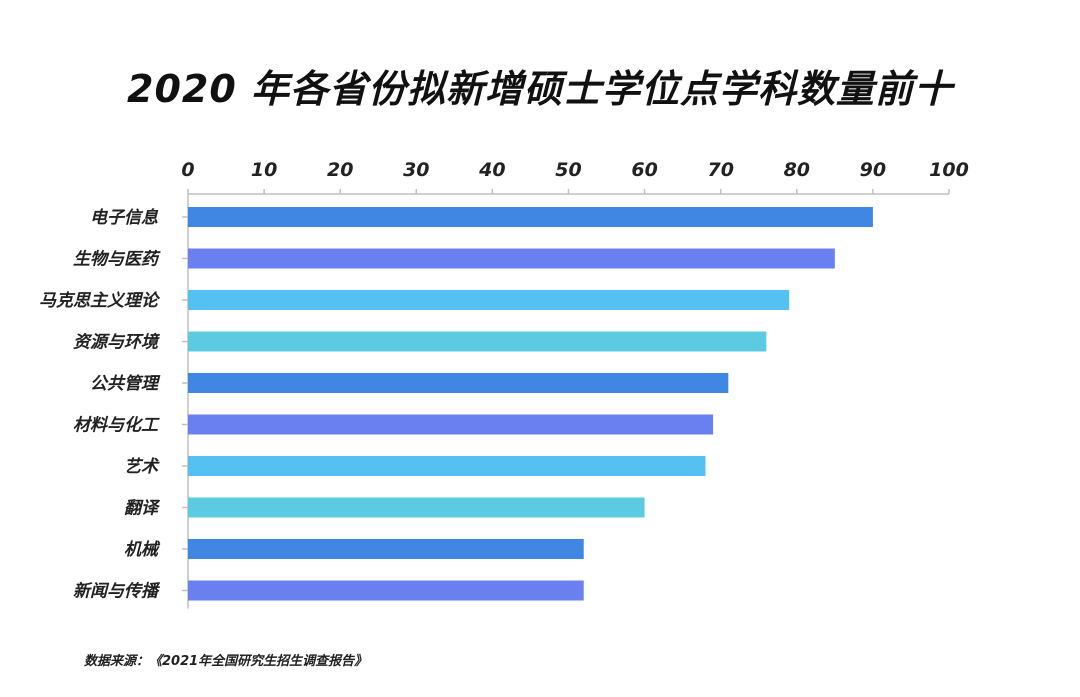 The height and width of the screenshot is (697, 1080). What do you see at coordinates (873, 170) in the screenshot?
I see `x-tick-label: 90` at bounding box center [873, 170].